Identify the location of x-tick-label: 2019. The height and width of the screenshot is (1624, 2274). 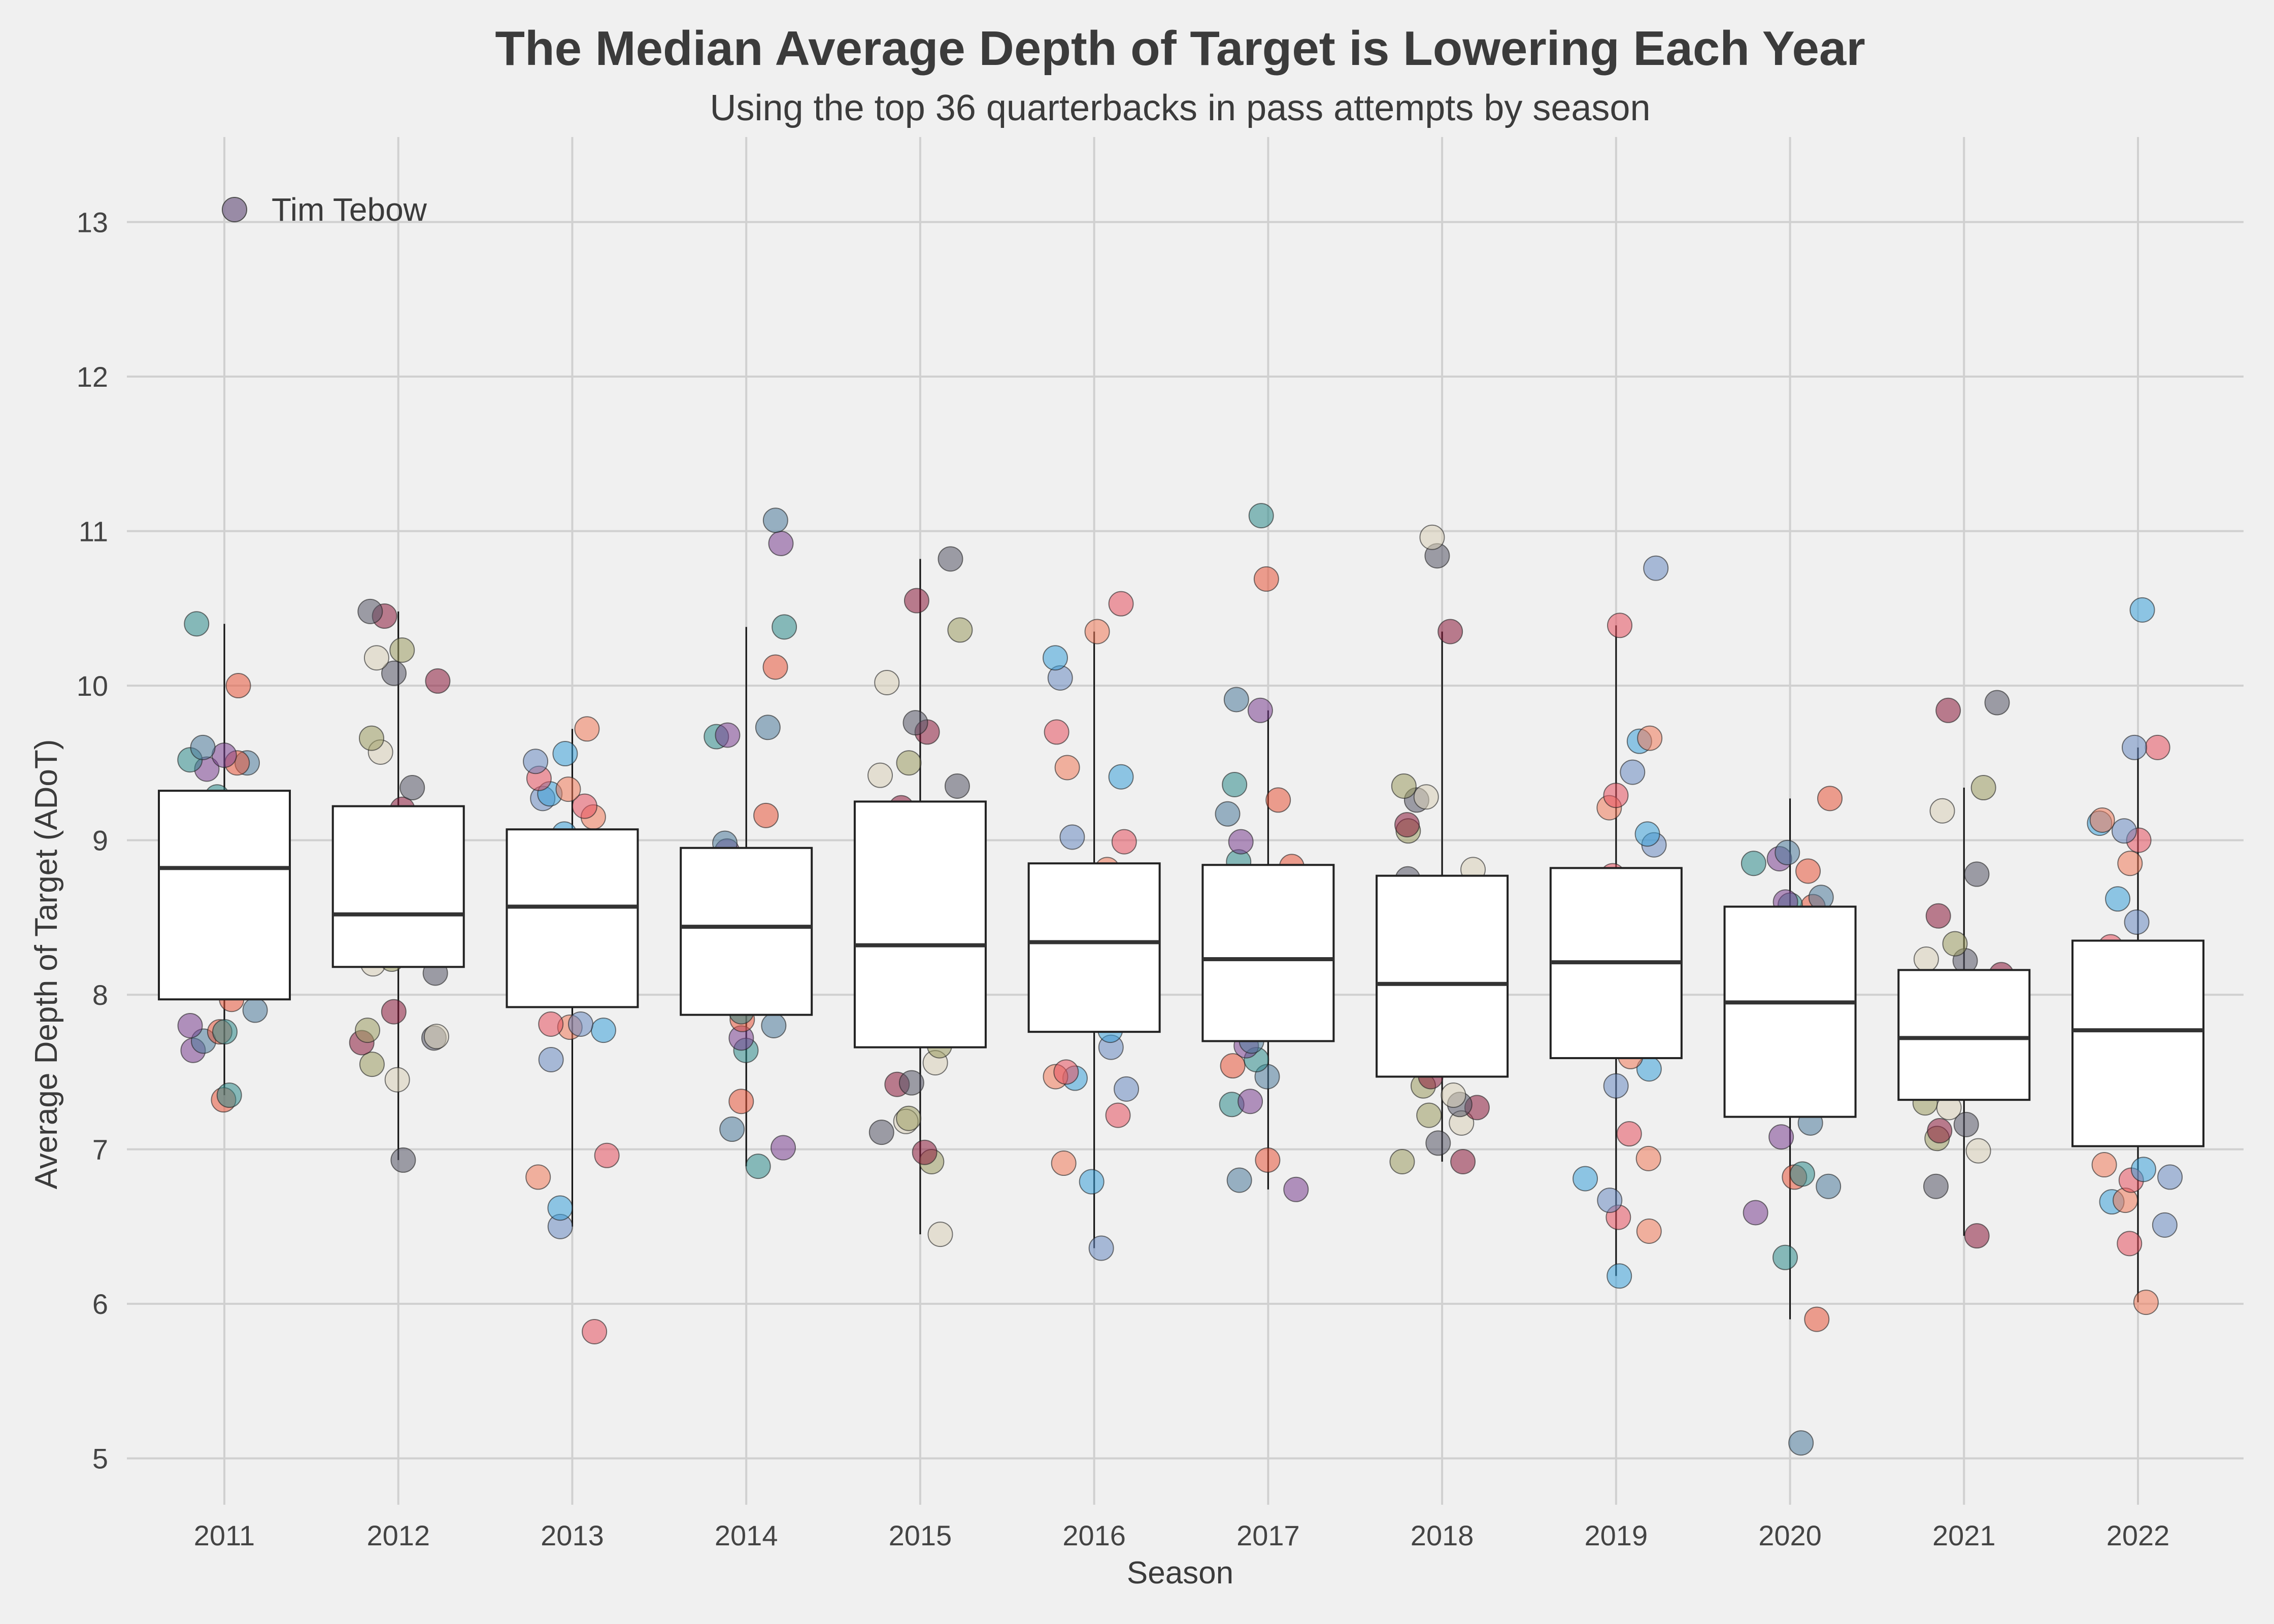
(1617, 1535).